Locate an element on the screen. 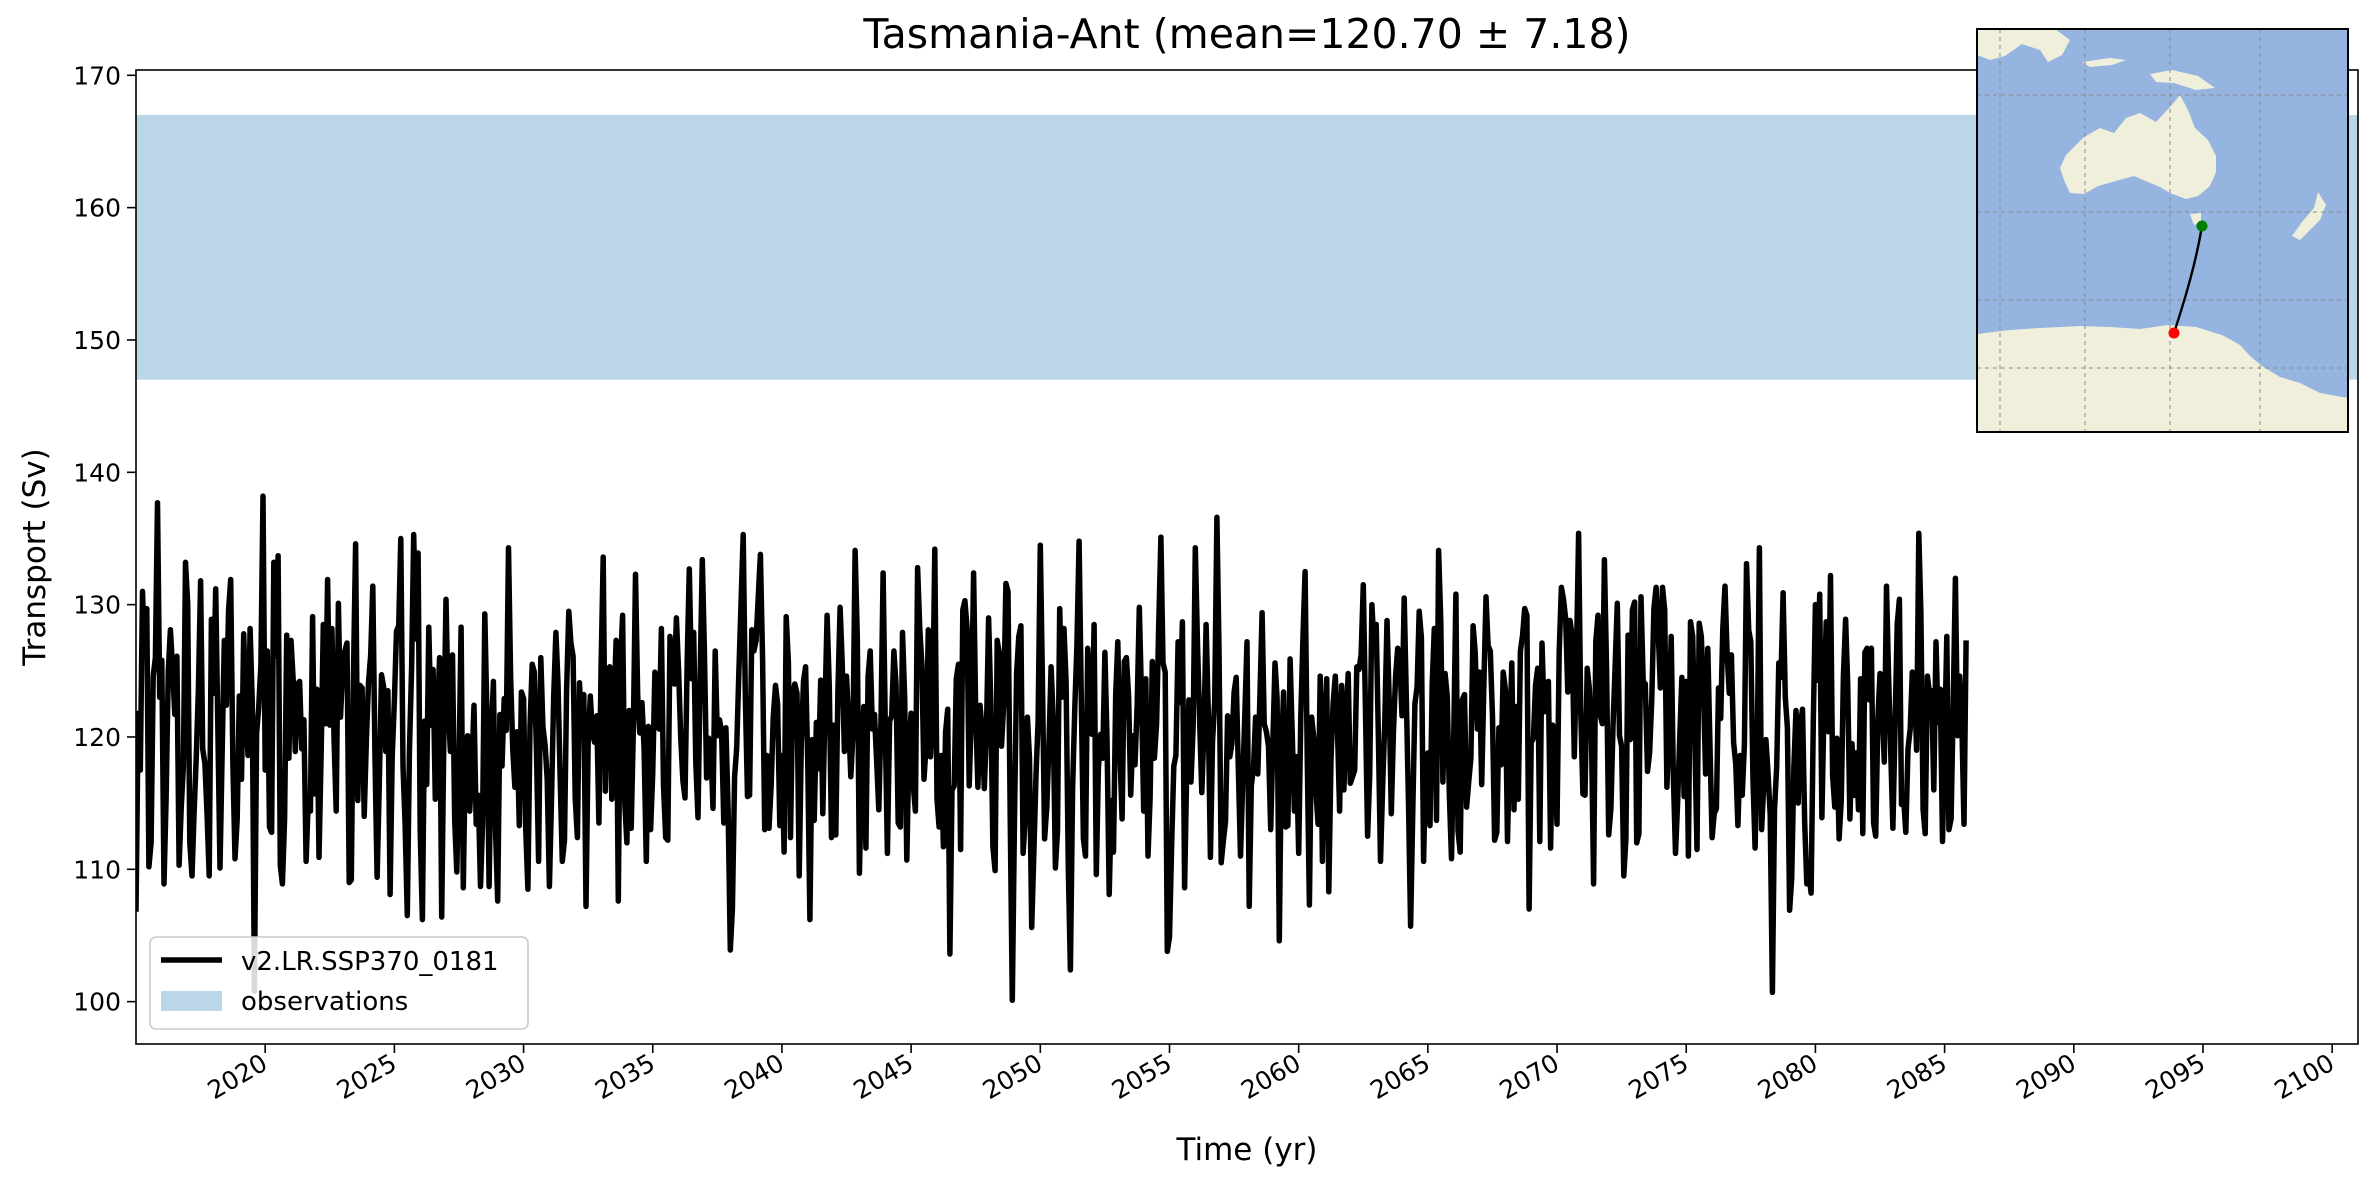 The image size is (2376, 1180). x-axis-label: Time (yr) is located at coordinates (1247, 1150).